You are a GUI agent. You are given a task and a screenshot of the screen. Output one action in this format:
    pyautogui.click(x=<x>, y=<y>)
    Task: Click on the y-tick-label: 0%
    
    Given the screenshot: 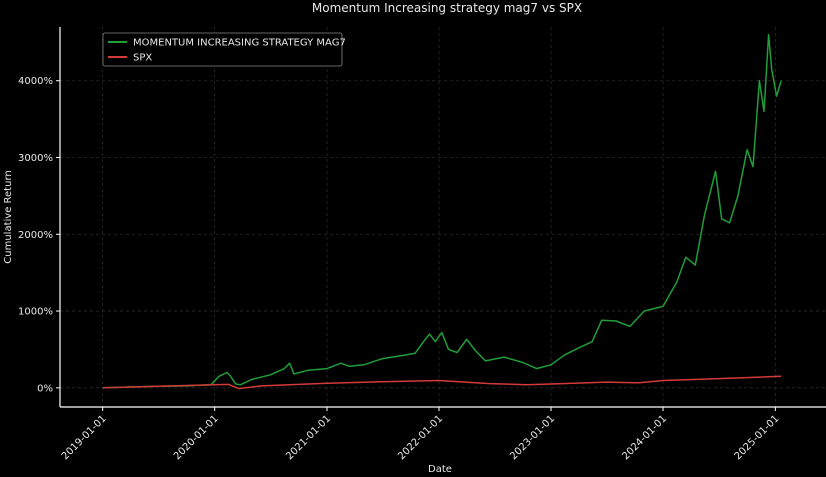 What is the action you would take?
    pyautogui.click(x=45, y=388)
    